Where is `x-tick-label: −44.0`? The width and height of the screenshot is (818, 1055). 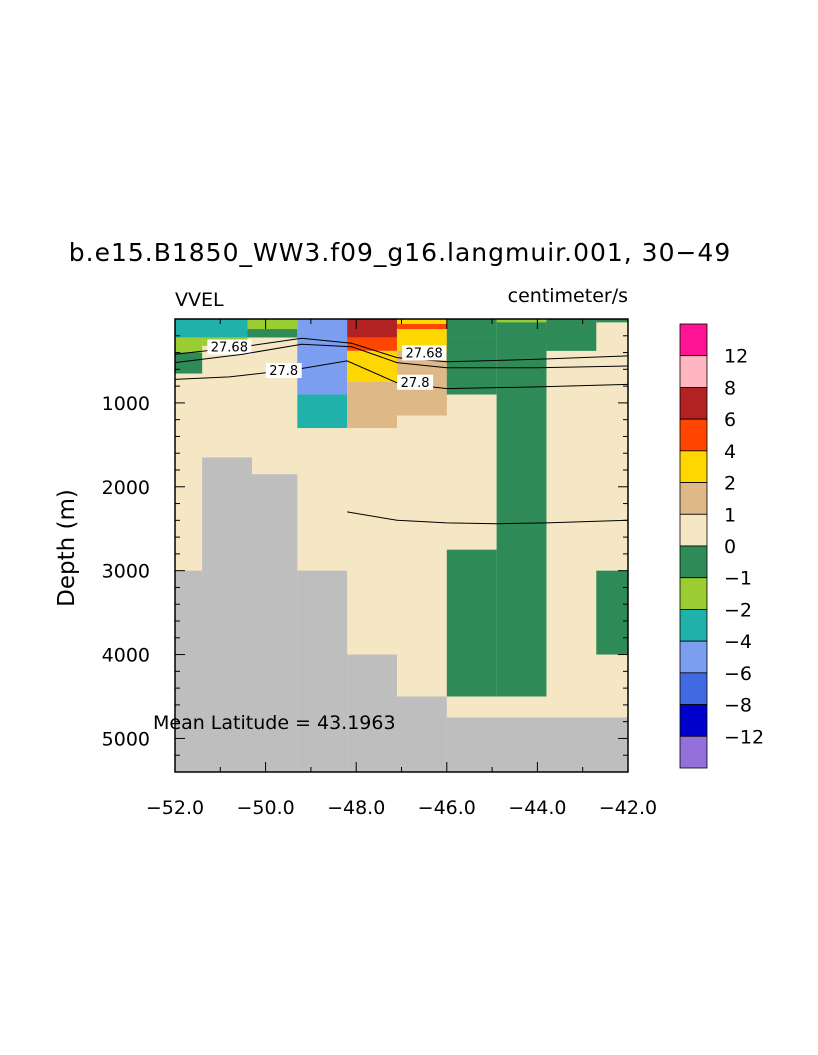
x-tick-label: −44.0 is located at coordinates (537, 808).